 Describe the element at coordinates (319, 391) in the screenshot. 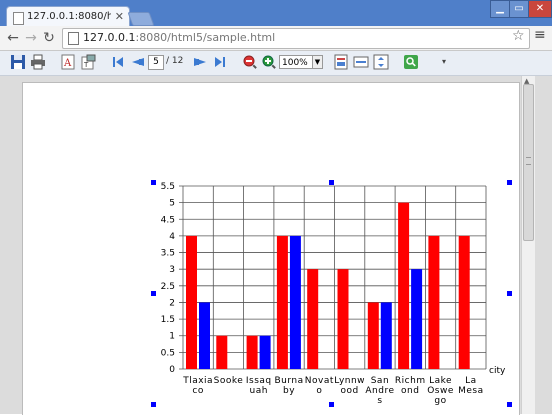

I see `x-tick-label: o` at that location.